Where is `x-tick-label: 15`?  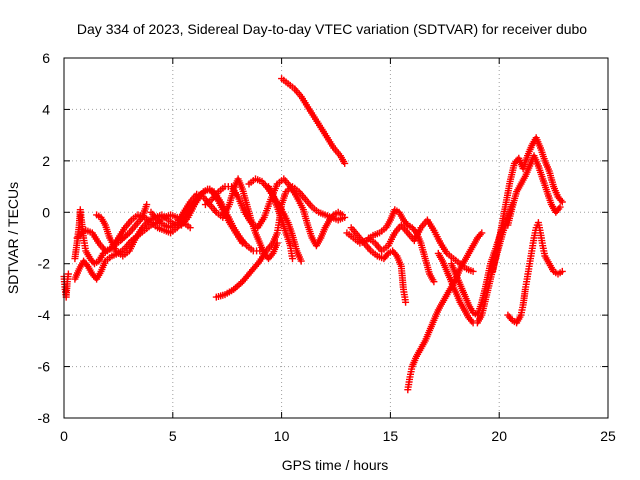 x-tick-label: 15 is located at coordinates (391, 436).